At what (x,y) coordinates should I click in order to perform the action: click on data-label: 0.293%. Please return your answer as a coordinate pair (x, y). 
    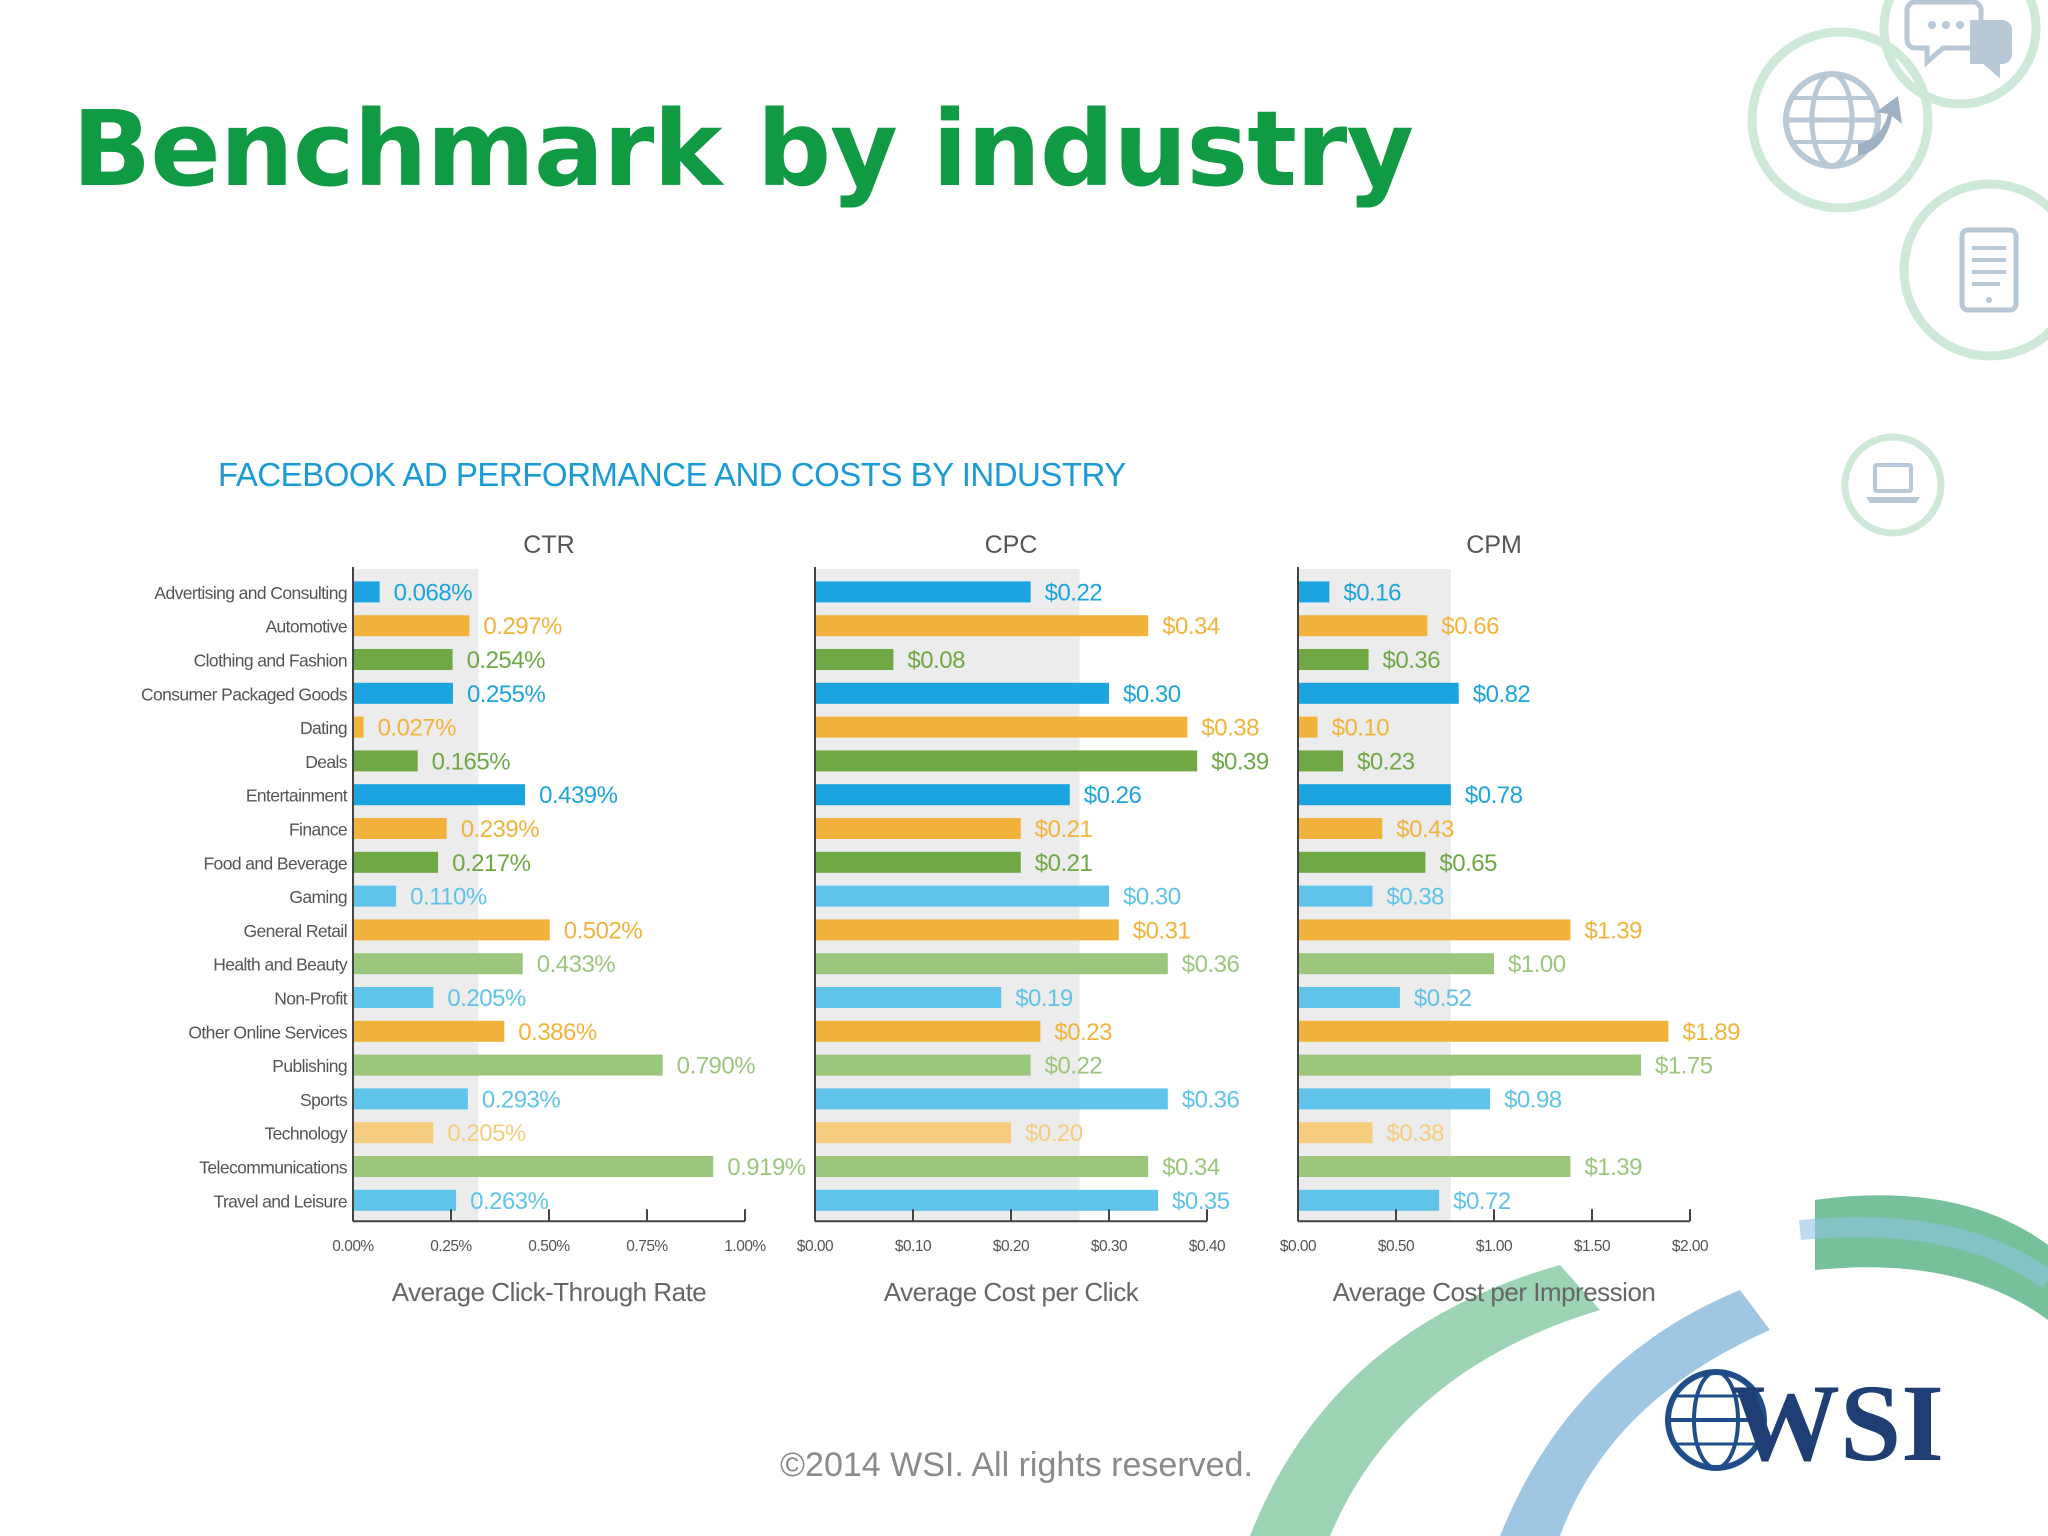
    Looking at the image, I should click on (521, 1099).